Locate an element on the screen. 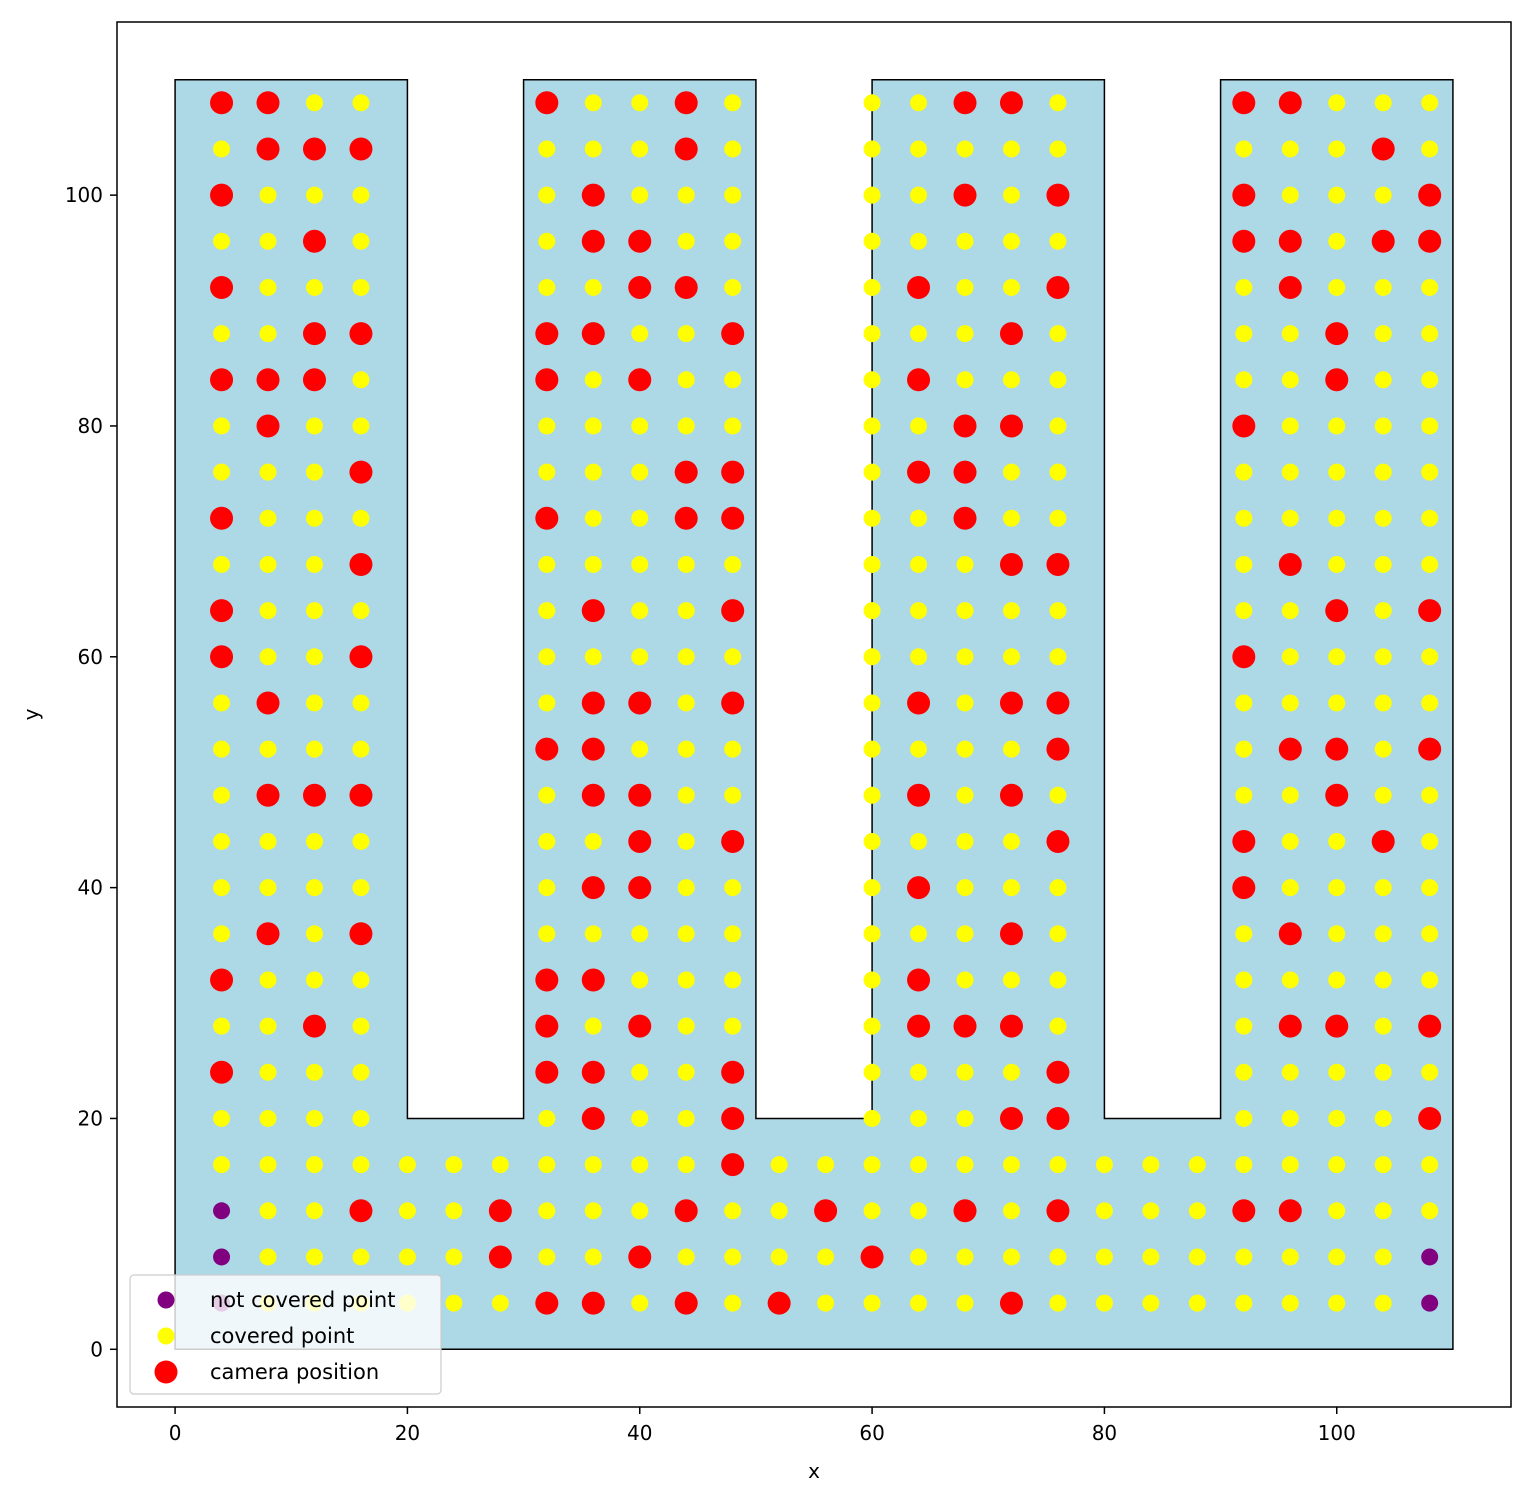 This screenshot has width=1533, height=1501. x-tick-label: 80 is located at coordinates (1104, 1433).